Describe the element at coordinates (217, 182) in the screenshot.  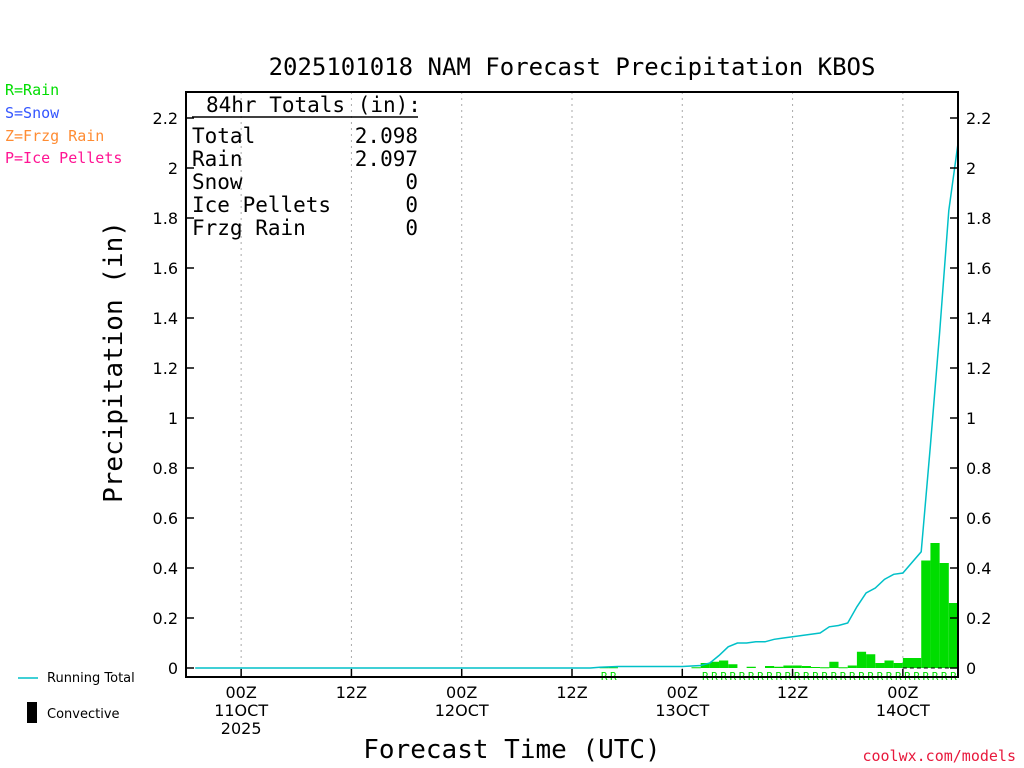
I see `totals-row-label: Snow` at that location.